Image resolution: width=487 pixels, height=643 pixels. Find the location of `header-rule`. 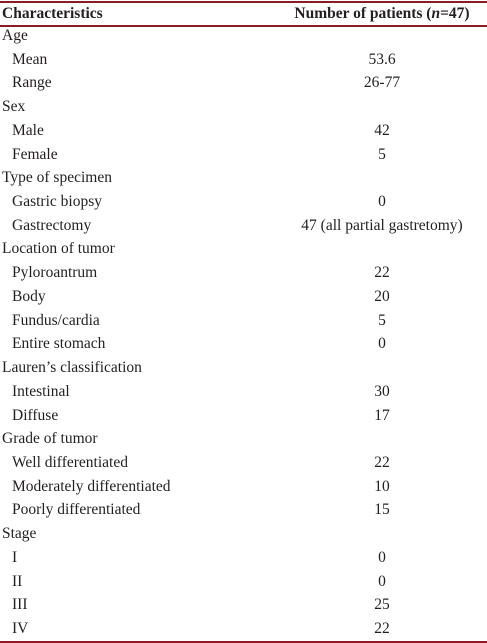

header-rule is located at coordinates (243, 26).